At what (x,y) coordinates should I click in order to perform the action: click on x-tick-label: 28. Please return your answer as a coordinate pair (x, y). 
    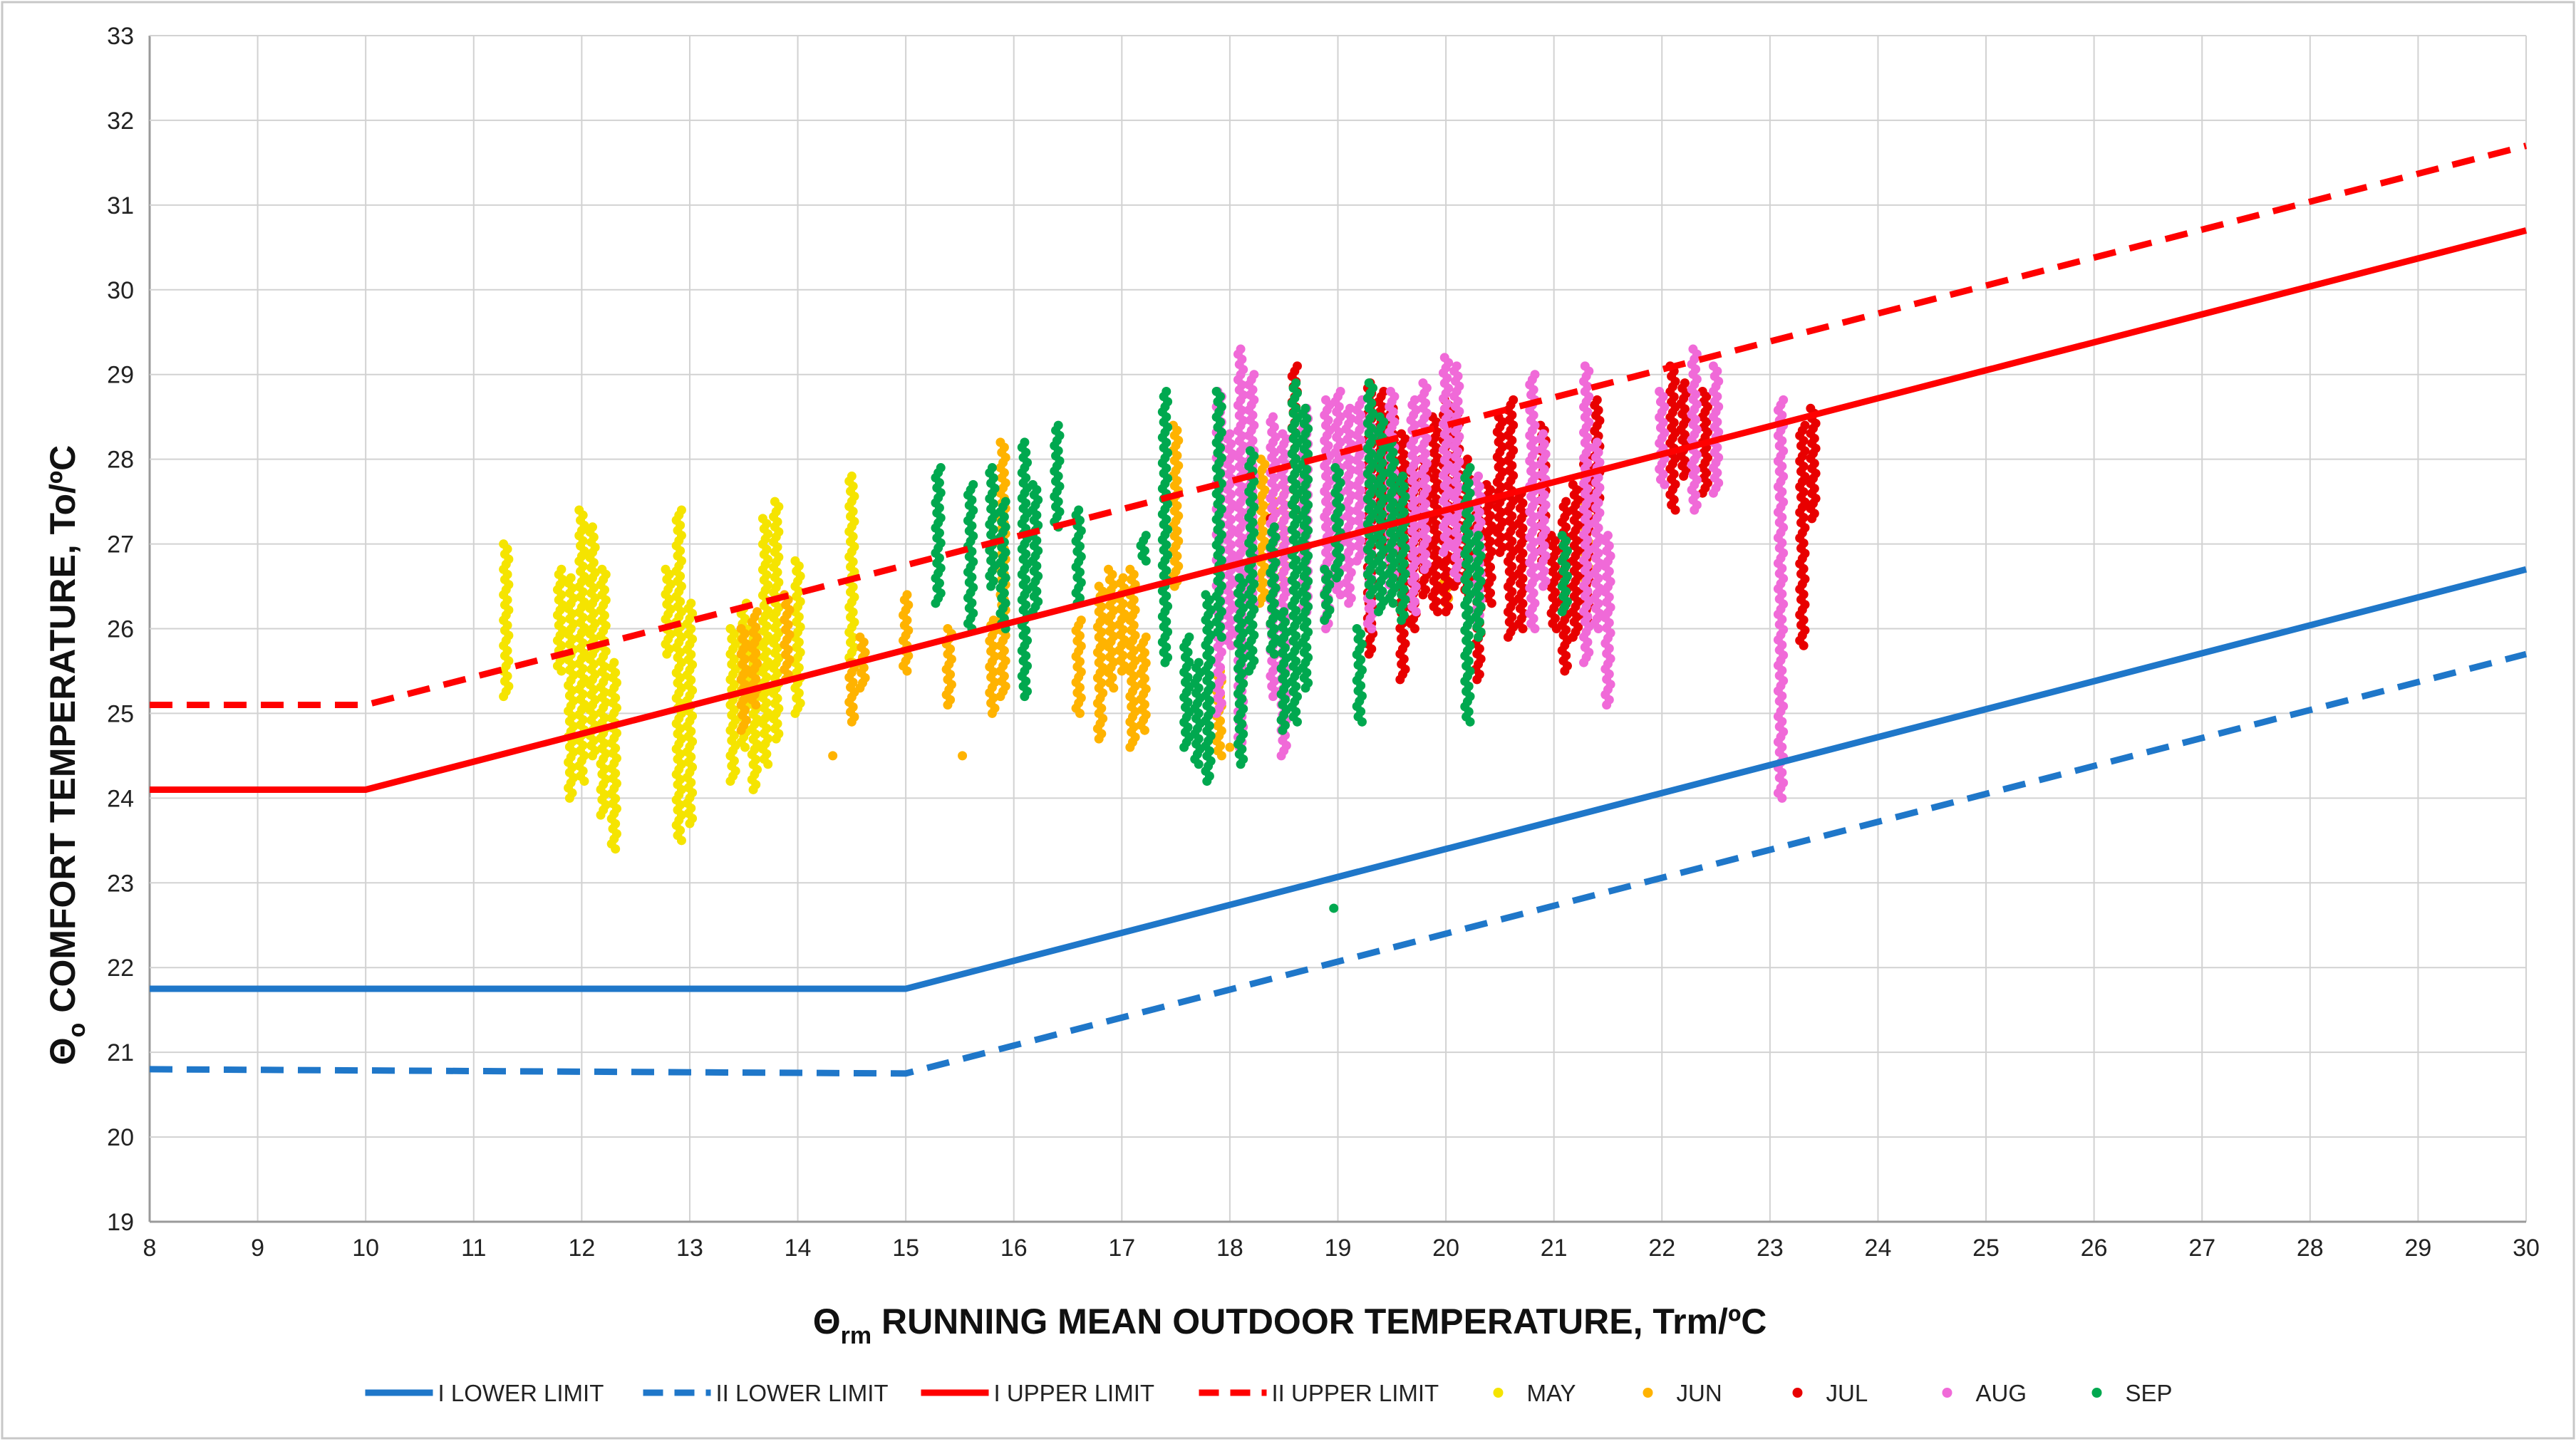
    Looking at the image, I should click on (2310, 1248).